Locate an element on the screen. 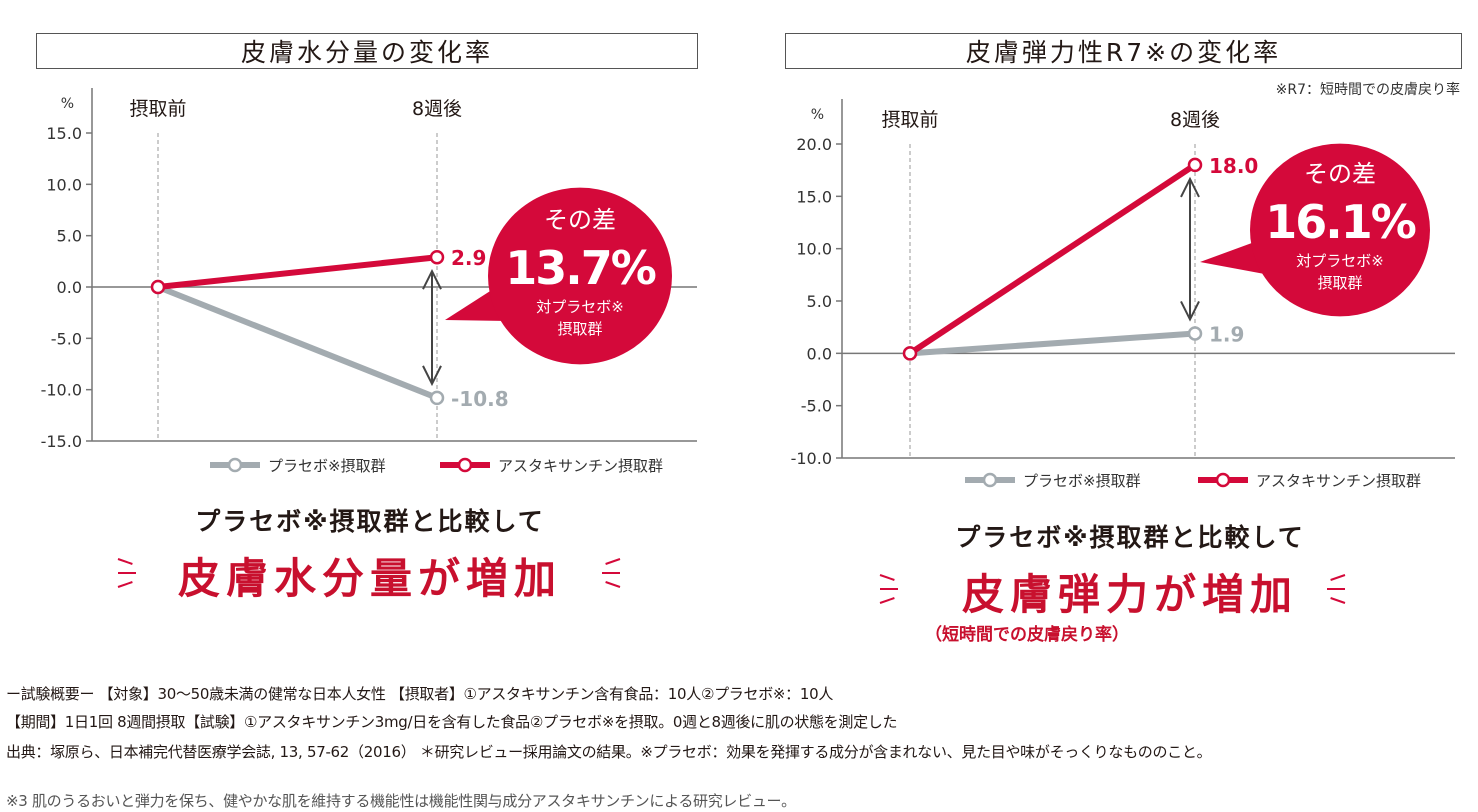 The height and width of the screenshot is (812, 1478). callout-value: 16.1% is located at coordinates (1340, 222).